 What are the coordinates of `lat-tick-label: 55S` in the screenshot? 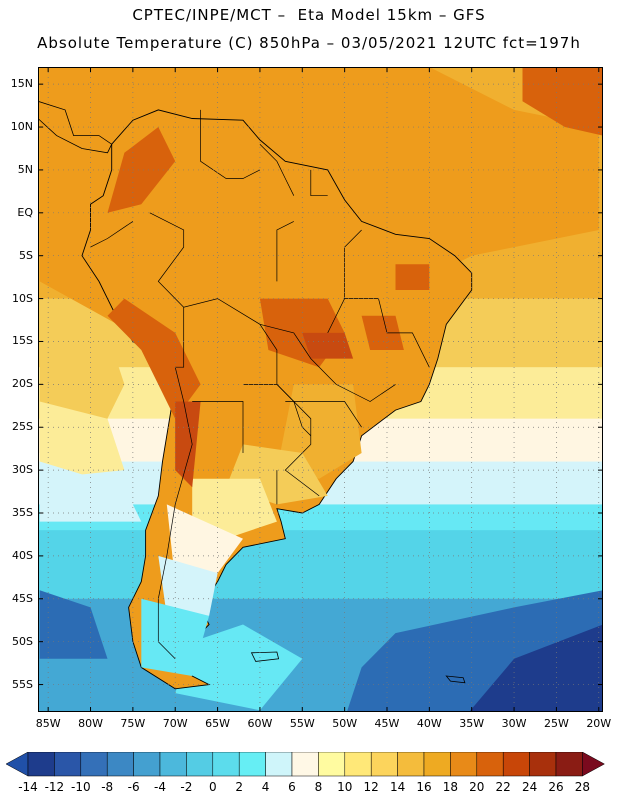 It's located at (22, 684).